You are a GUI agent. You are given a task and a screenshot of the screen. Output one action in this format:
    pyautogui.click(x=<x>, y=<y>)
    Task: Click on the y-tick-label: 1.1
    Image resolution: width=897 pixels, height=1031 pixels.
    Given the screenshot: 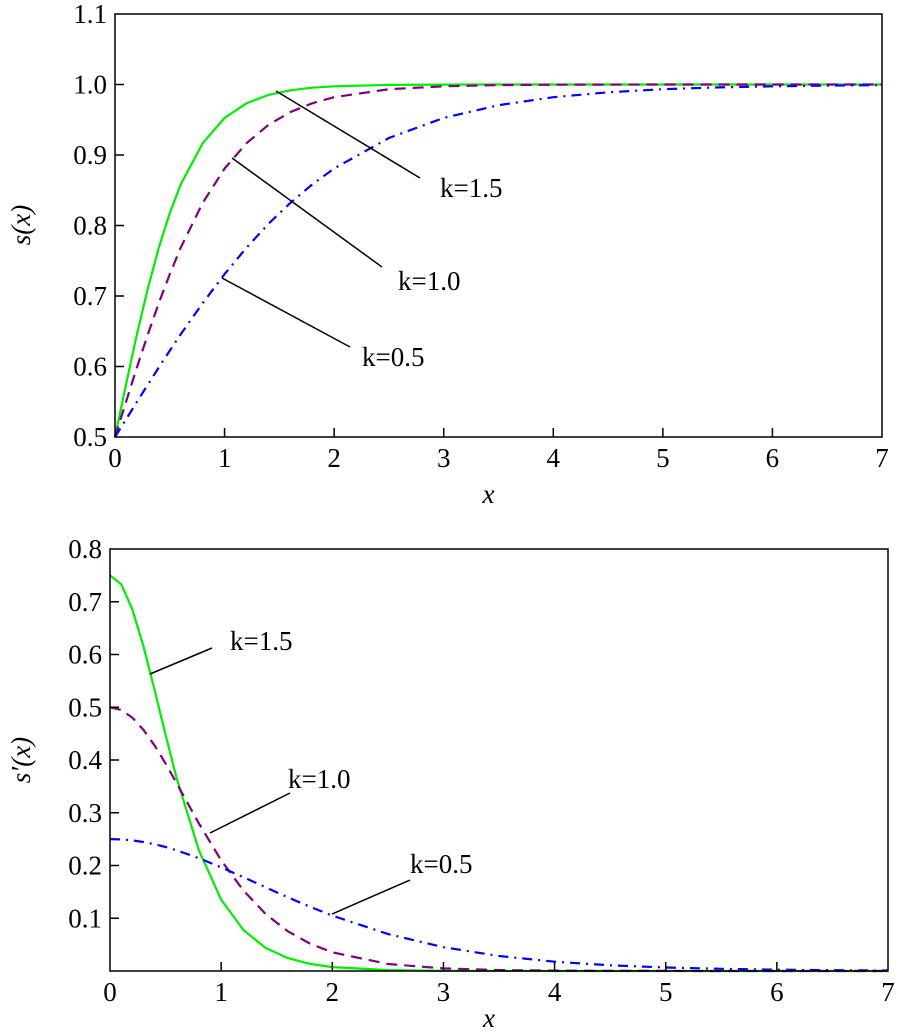 What is the action you would take?
    pyautogui.click(x=90, y=14)
    